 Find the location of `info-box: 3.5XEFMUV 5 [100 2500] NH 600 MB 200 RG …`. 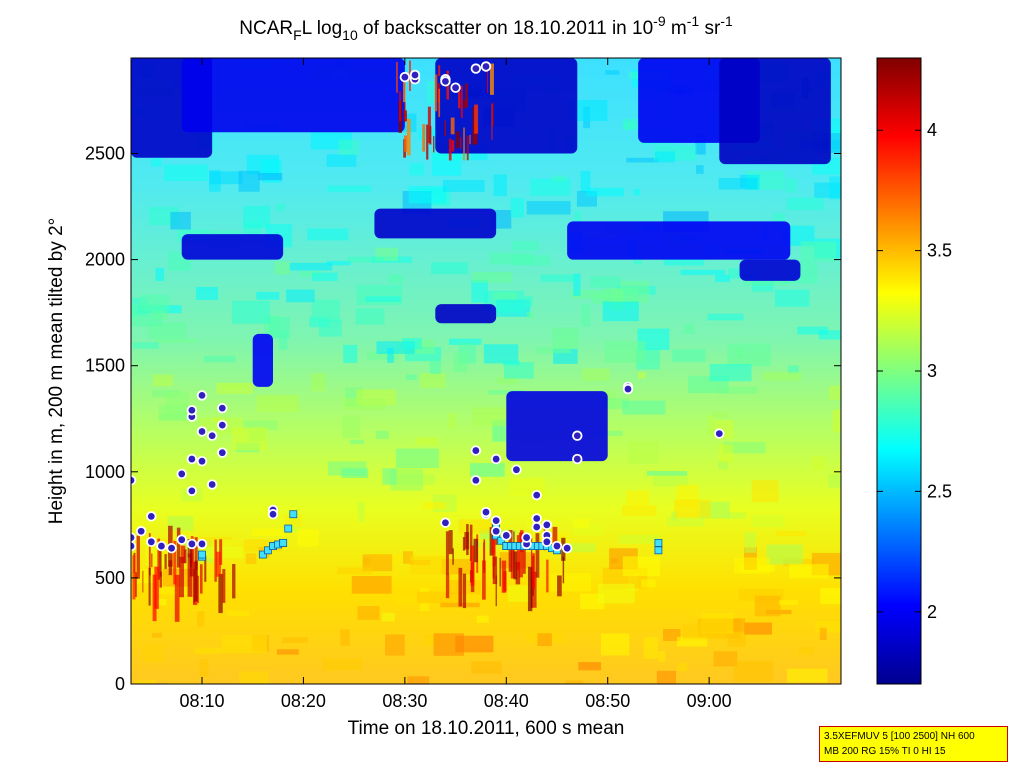

info-box: 3.5XEFMUV 5 [100 2500] NH 600 MB 200 RG … is located at coordinates (913, 744).